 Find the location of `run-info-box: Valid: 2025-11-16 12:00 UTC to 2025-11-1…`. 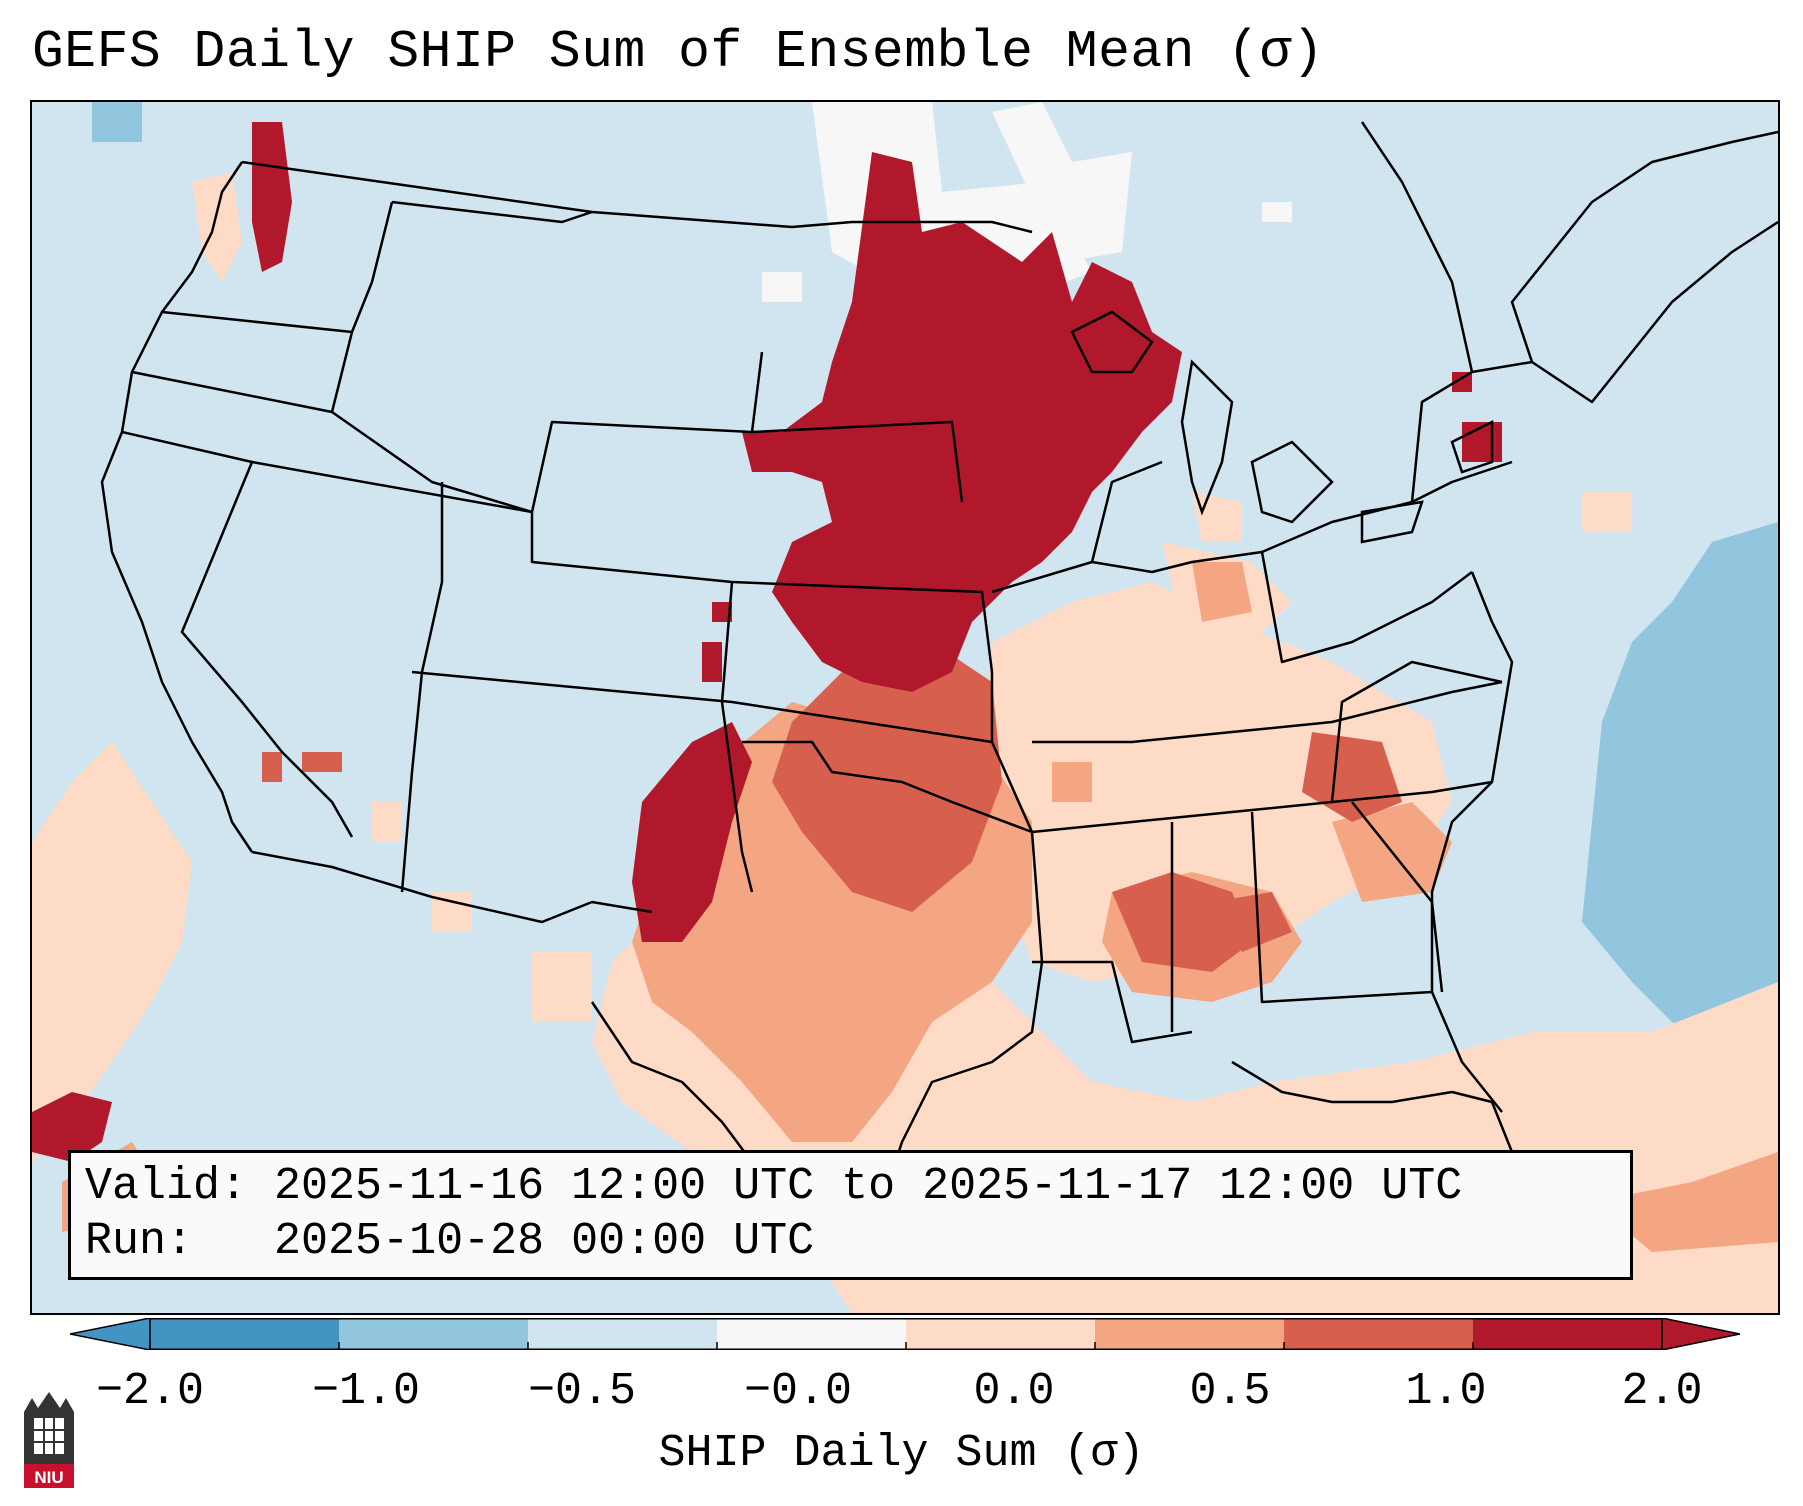

run-info-box: Valid: 2025-11-16 12:00 UTC to 2025-11-1… is located at coordinates (850, 1215).